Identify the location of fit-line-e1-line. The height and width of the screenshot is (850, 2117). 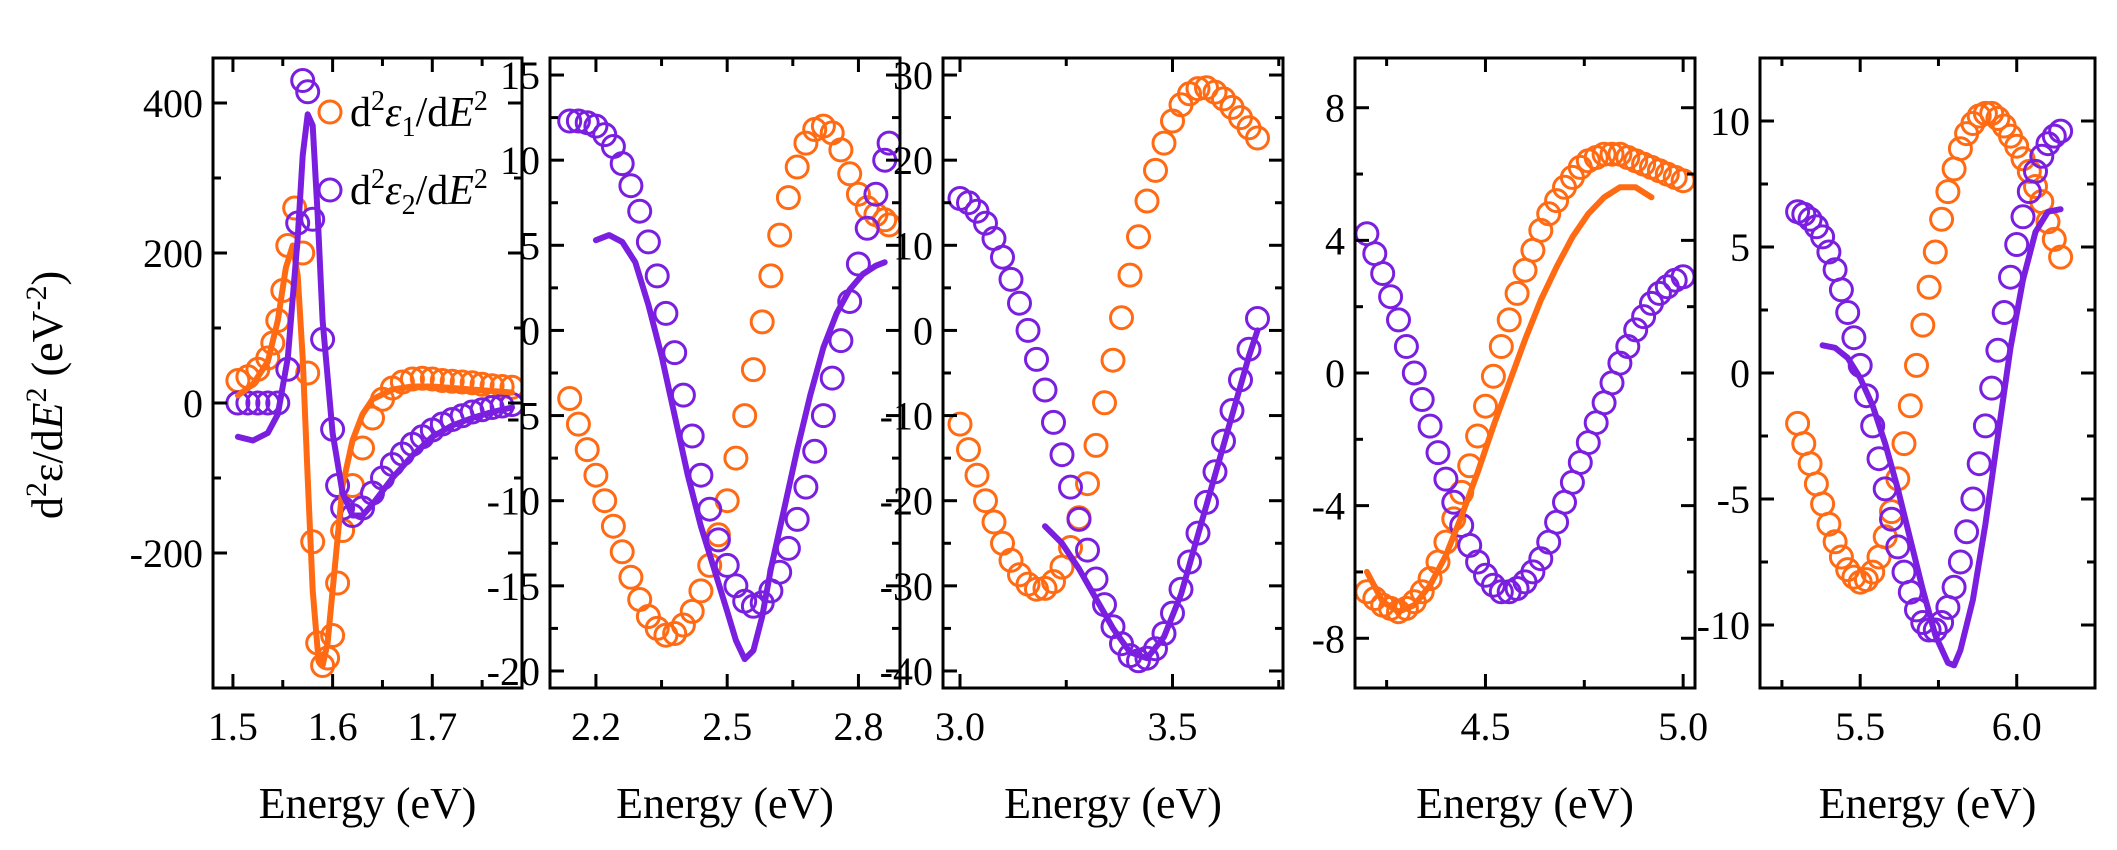
(374, 455).